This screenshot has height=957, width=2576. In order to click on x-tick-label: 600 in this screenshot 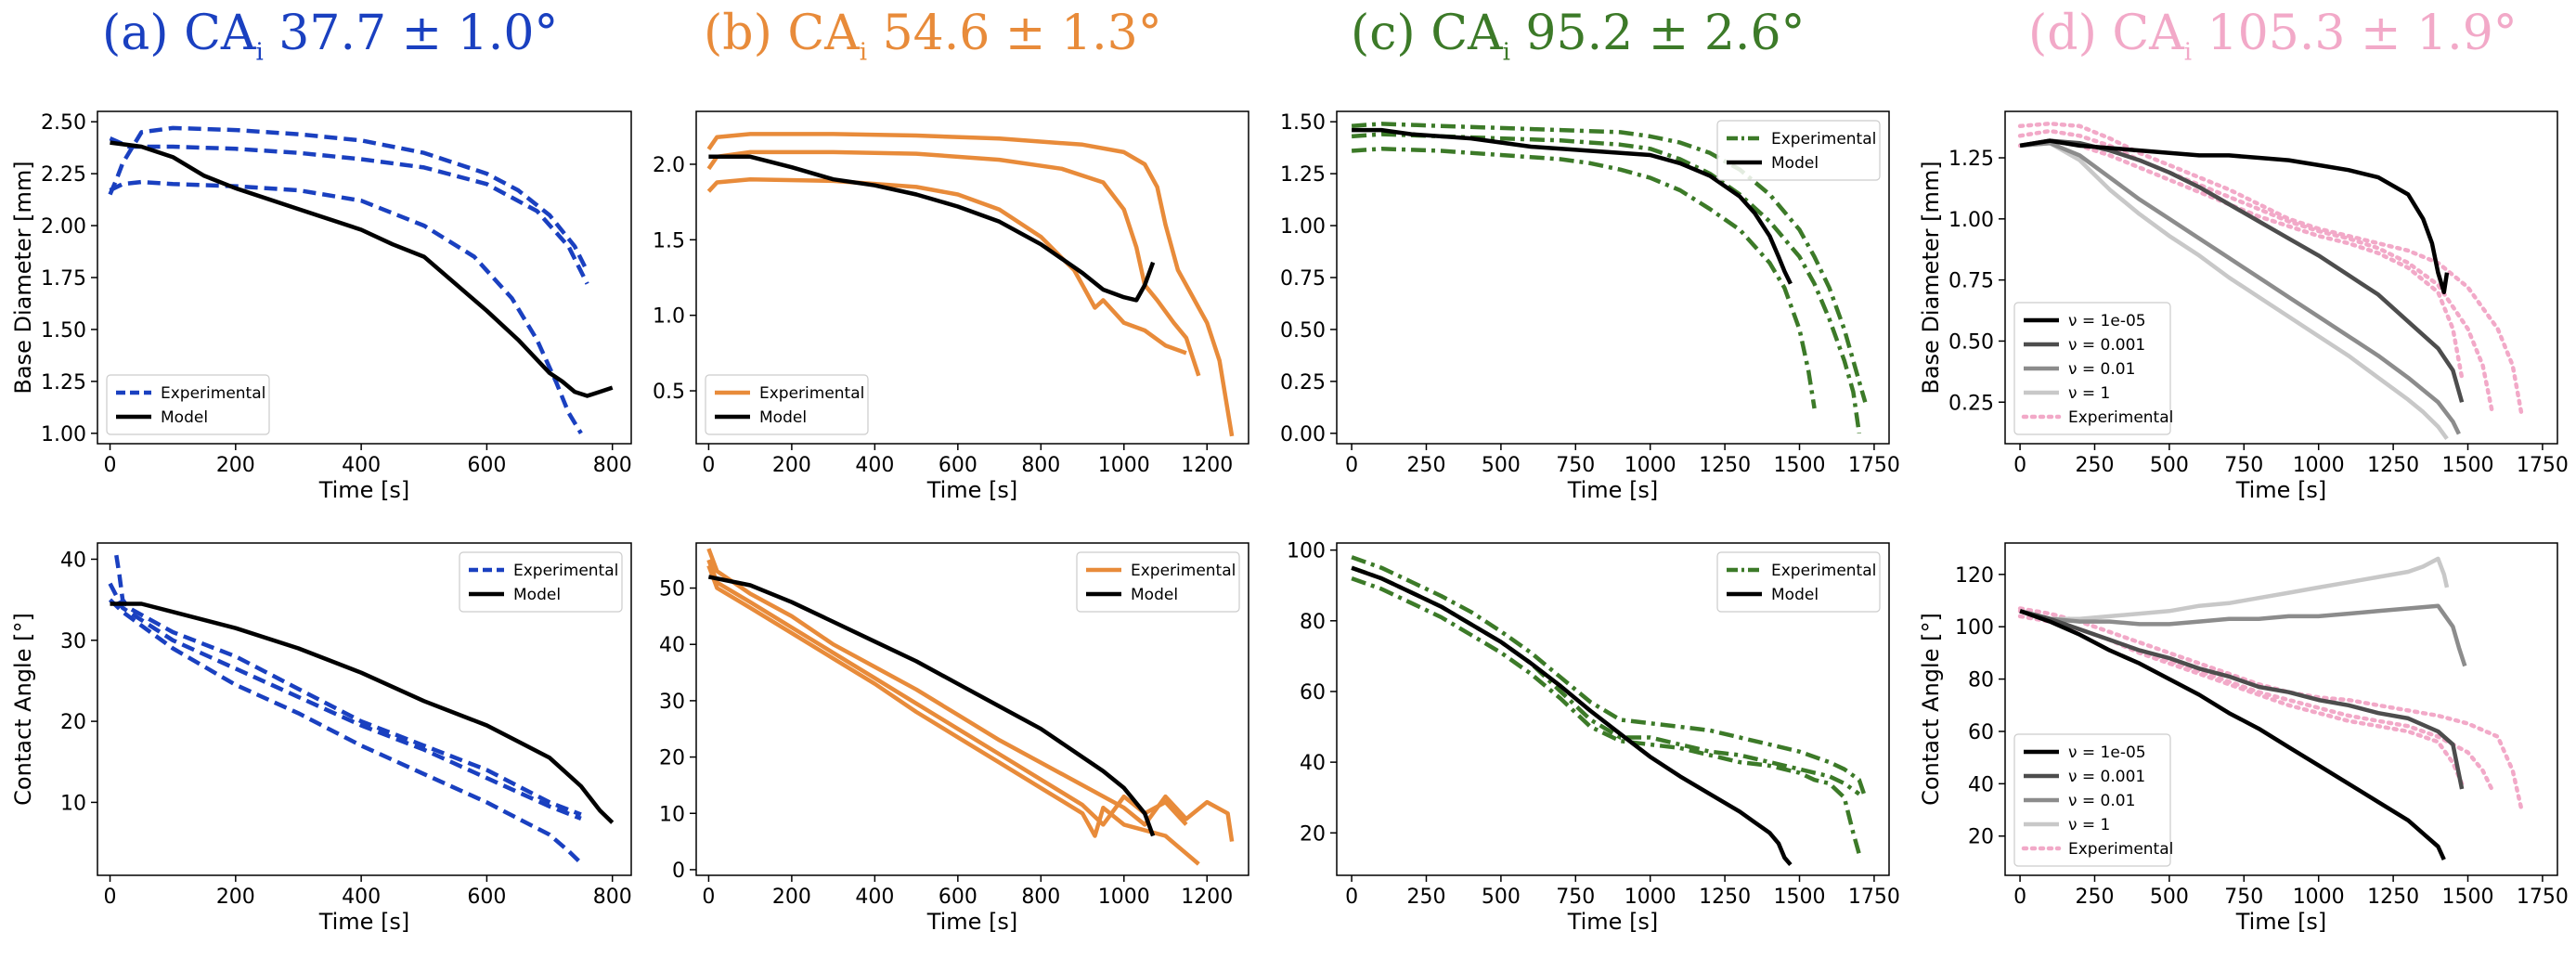, I will do `click(957, 898)`.